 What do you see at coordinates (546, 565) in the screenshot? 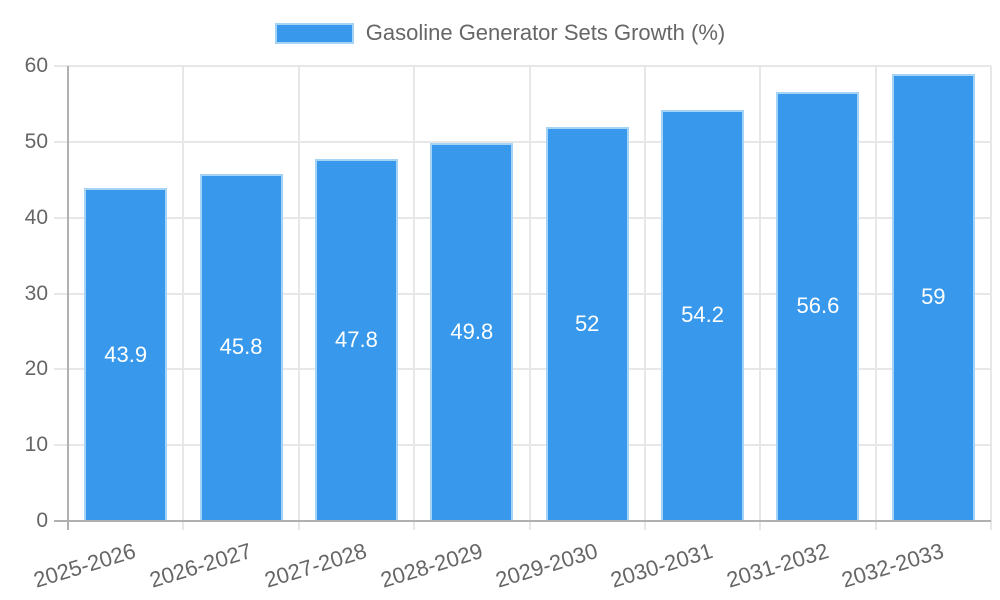
I see `x-axis-tick-label: 2029-2030` at bounding box center [546, 565].